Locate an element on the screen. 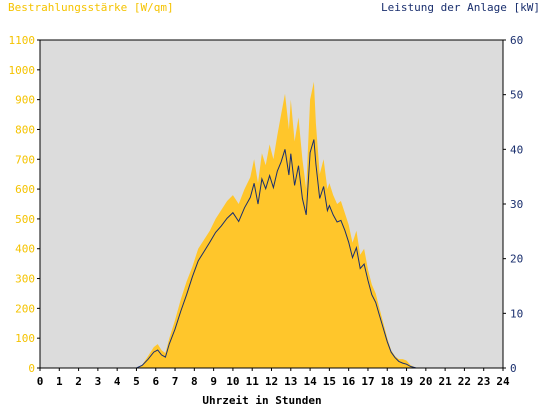  x-tick-label: 15 is located at coordinates (329, 381).